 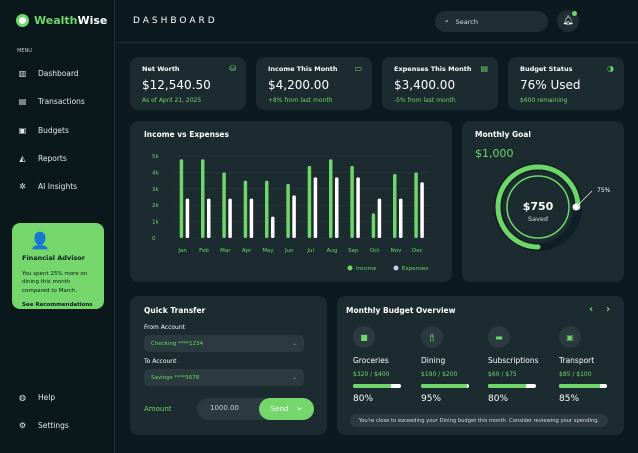 What do you see at coordinates (57, 307) in the screenshot?
I see `see-recommendations-link: See Recommendations →` at bounding box center [57, 307].